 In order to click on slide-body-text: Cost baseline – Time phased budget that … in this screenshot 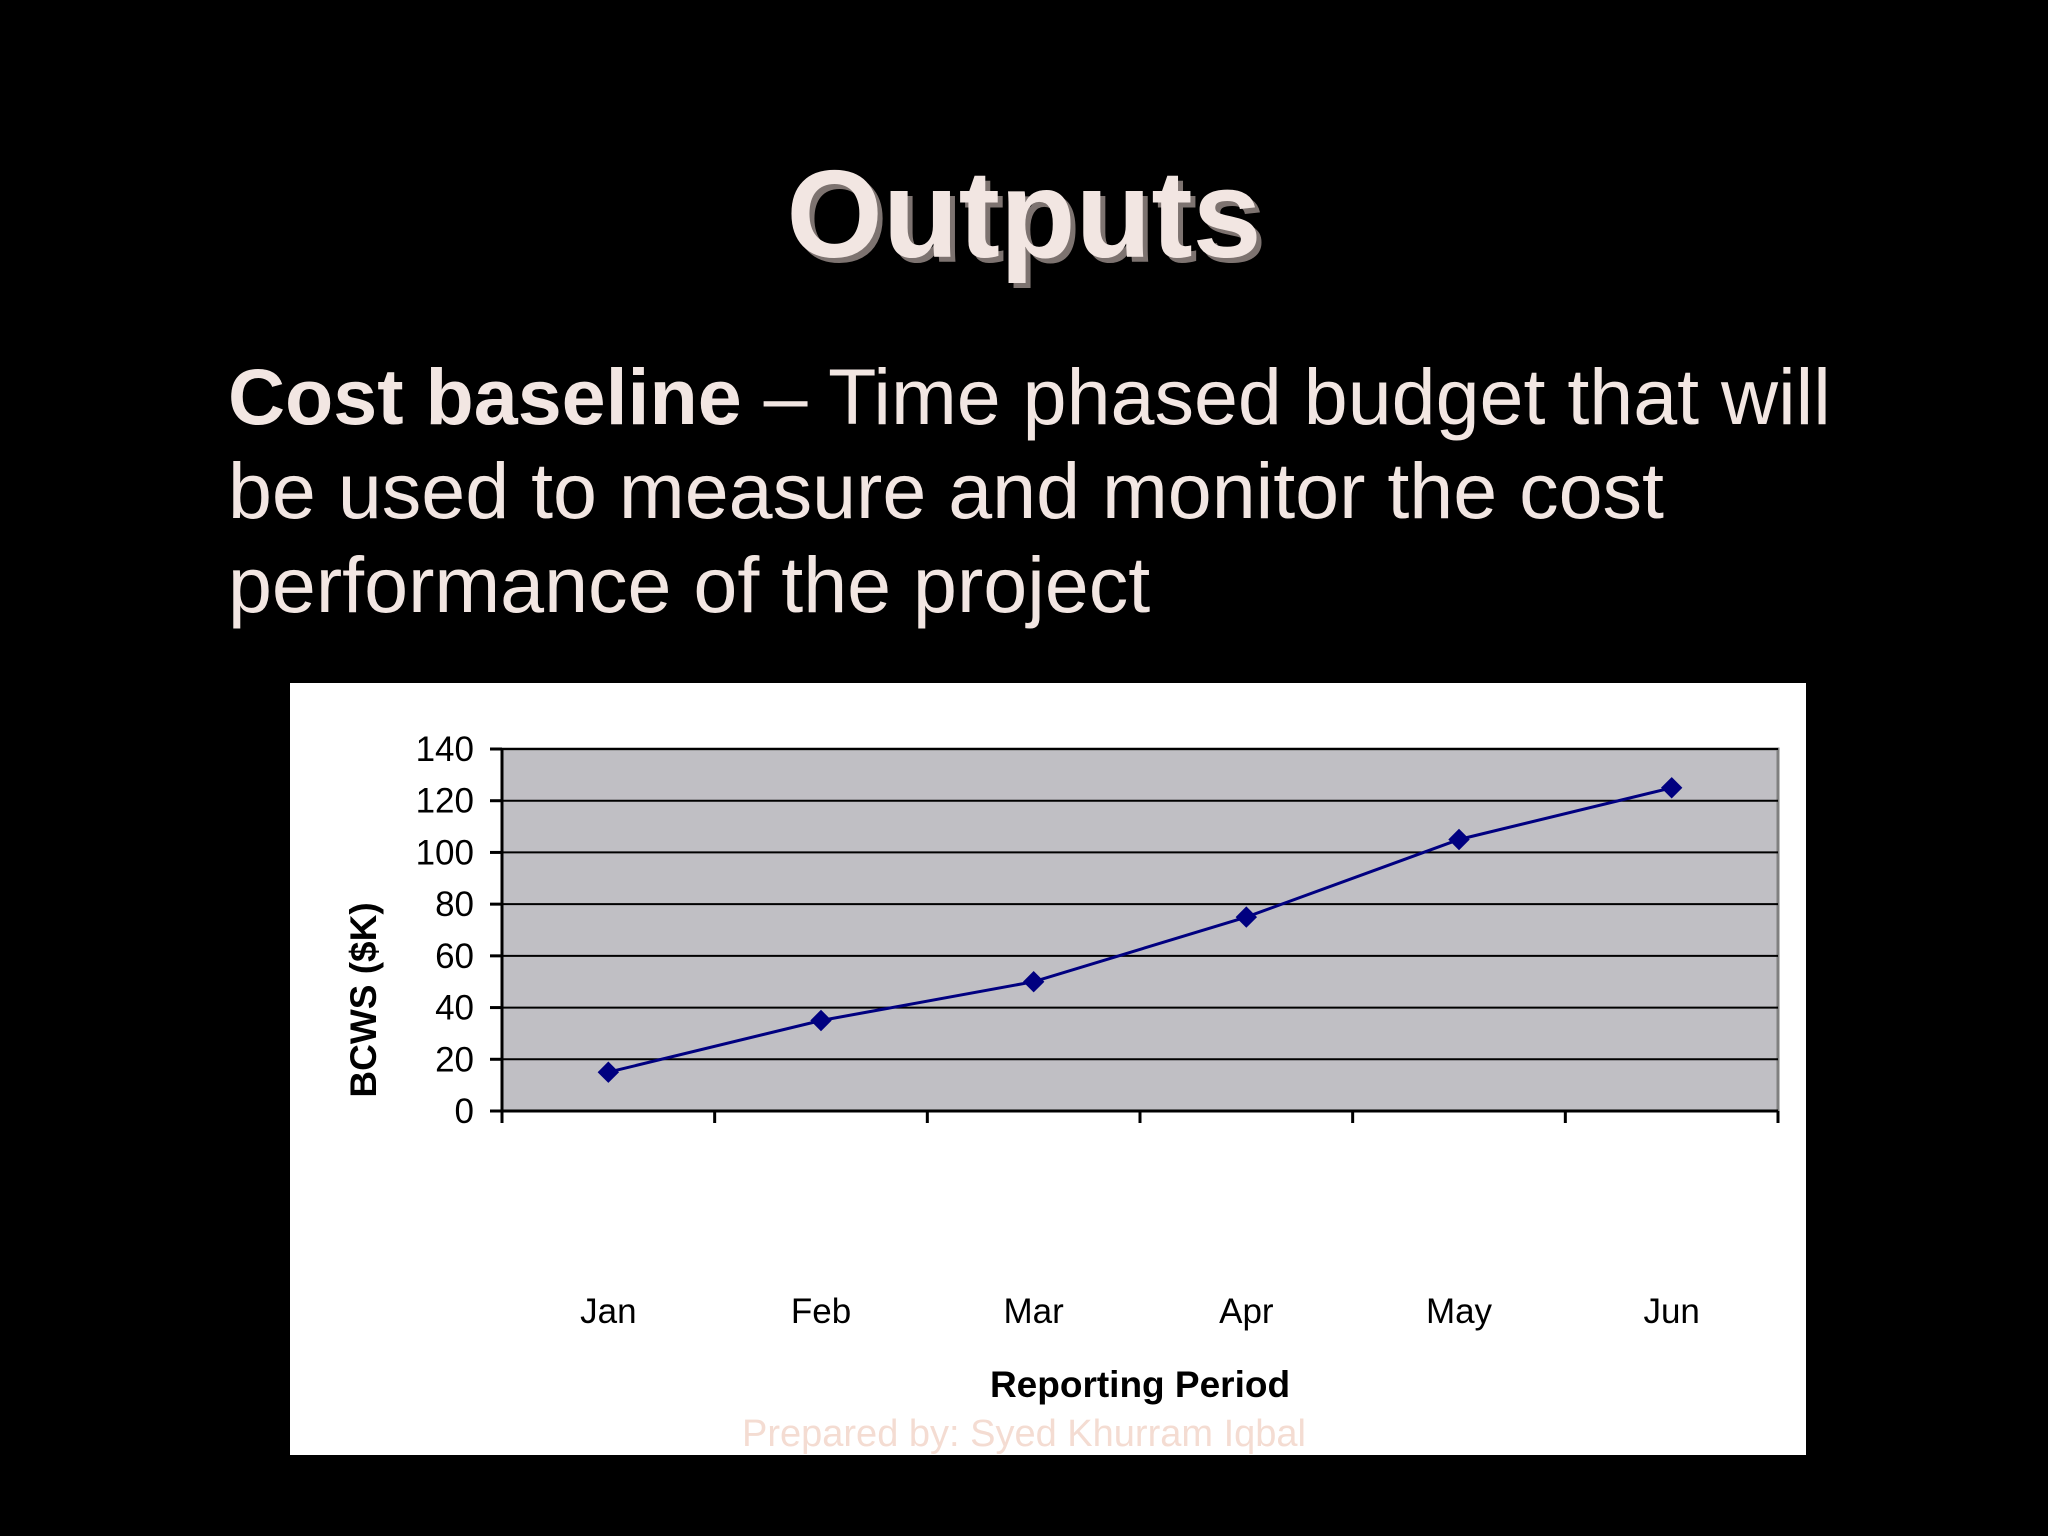, I will do `click(1048, 491)`.